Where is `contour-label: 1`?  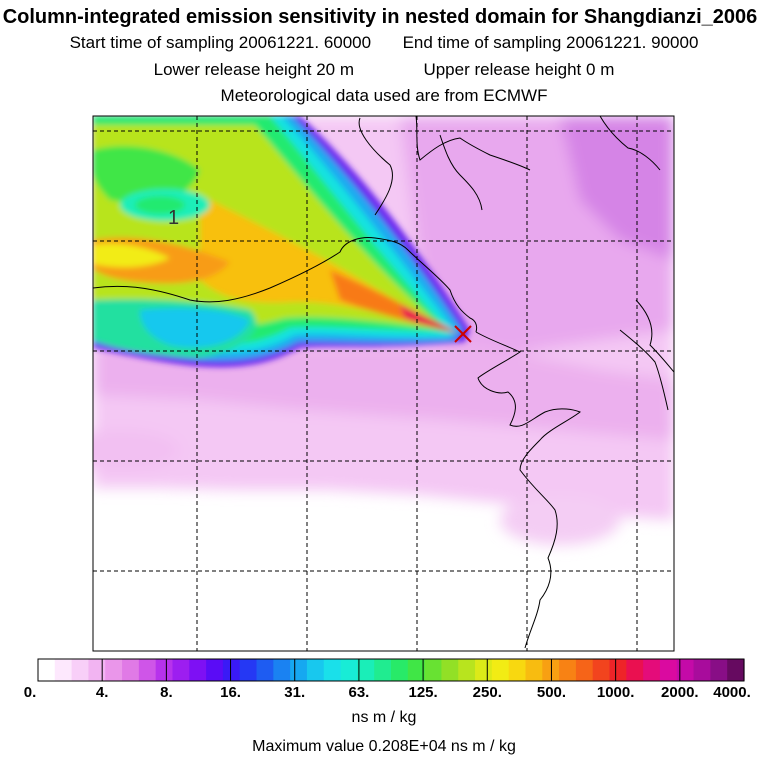
contour-label: 1 is located at coordinates (173, 218).